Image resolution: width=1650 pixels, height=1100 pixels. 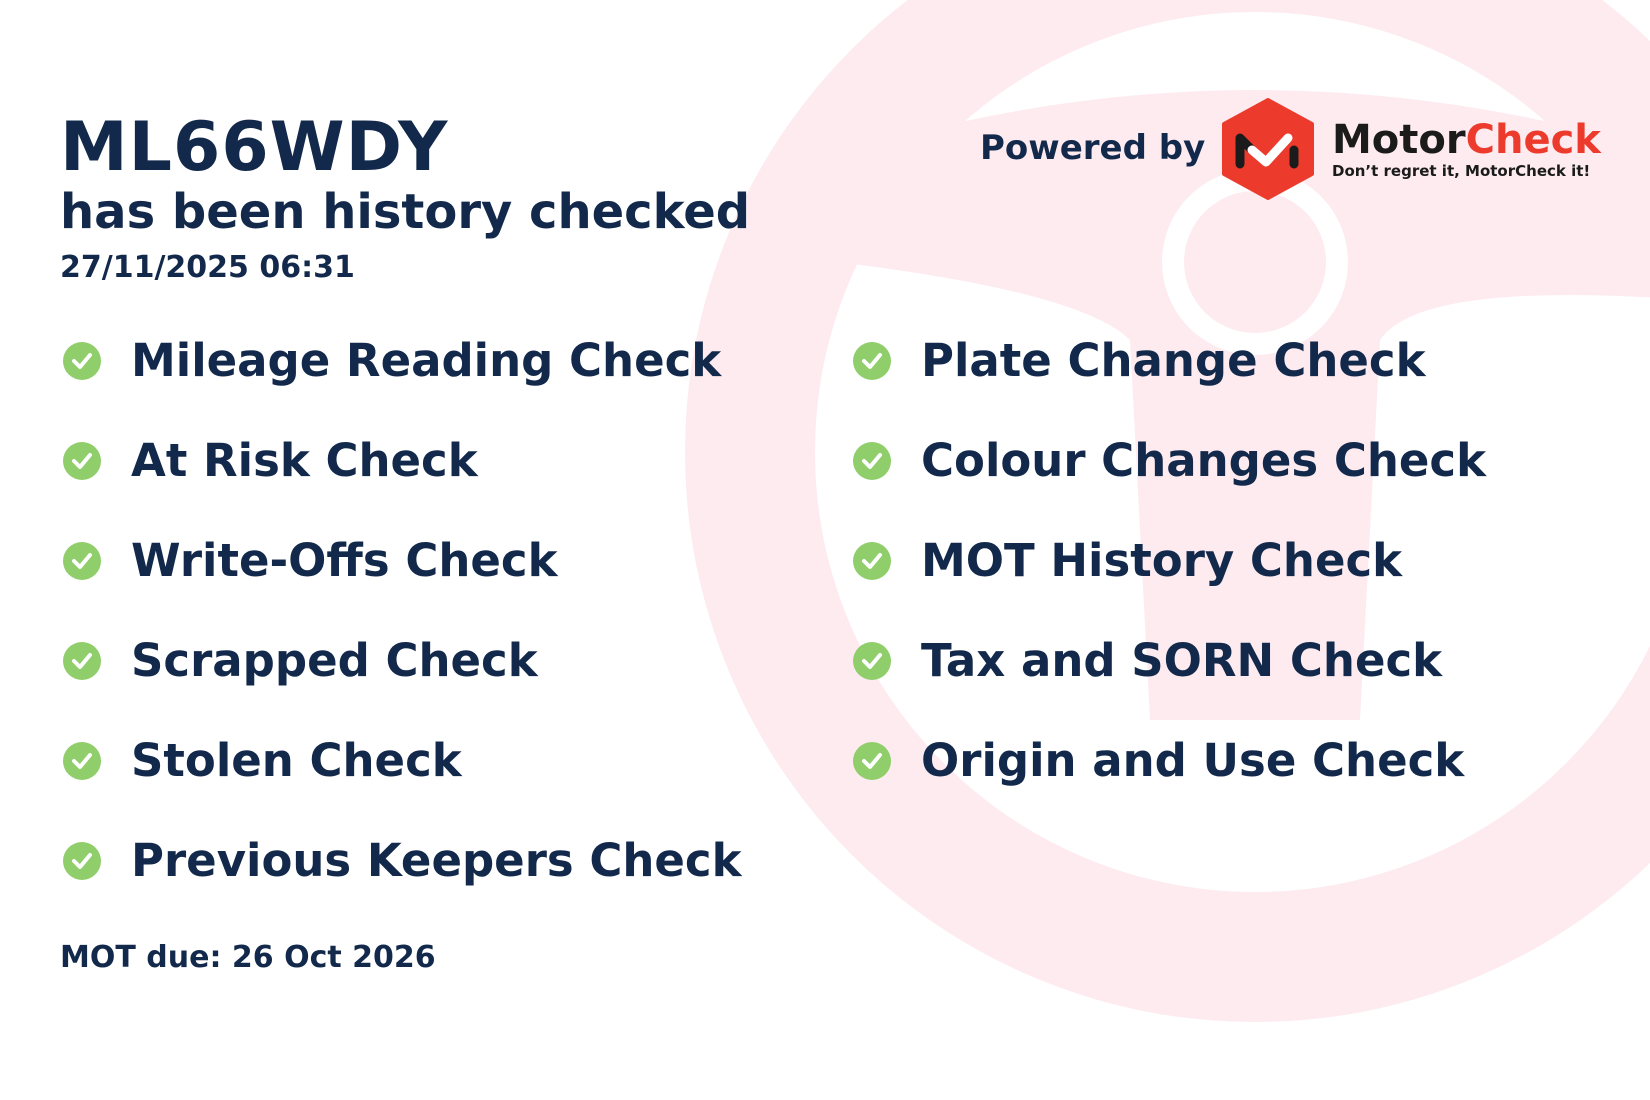 I want to click on check-label: Stolen Check, so click(x=296, y=760).